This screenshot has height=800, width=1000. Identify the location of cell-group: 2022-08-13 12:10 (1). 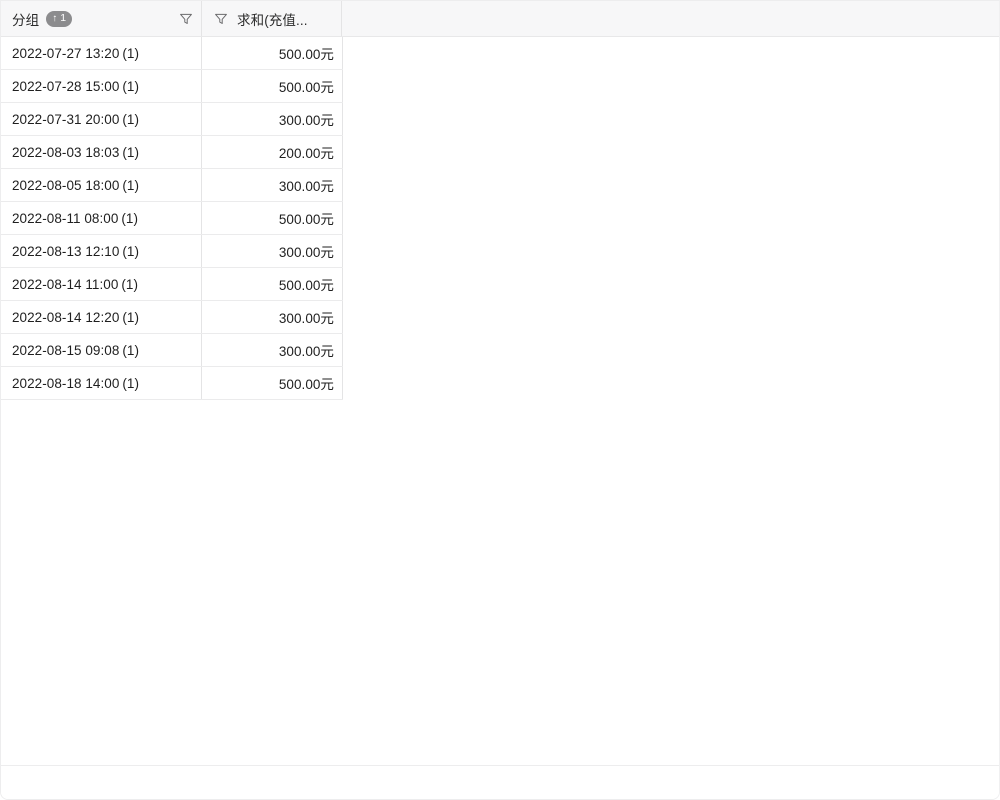
(101, 251).